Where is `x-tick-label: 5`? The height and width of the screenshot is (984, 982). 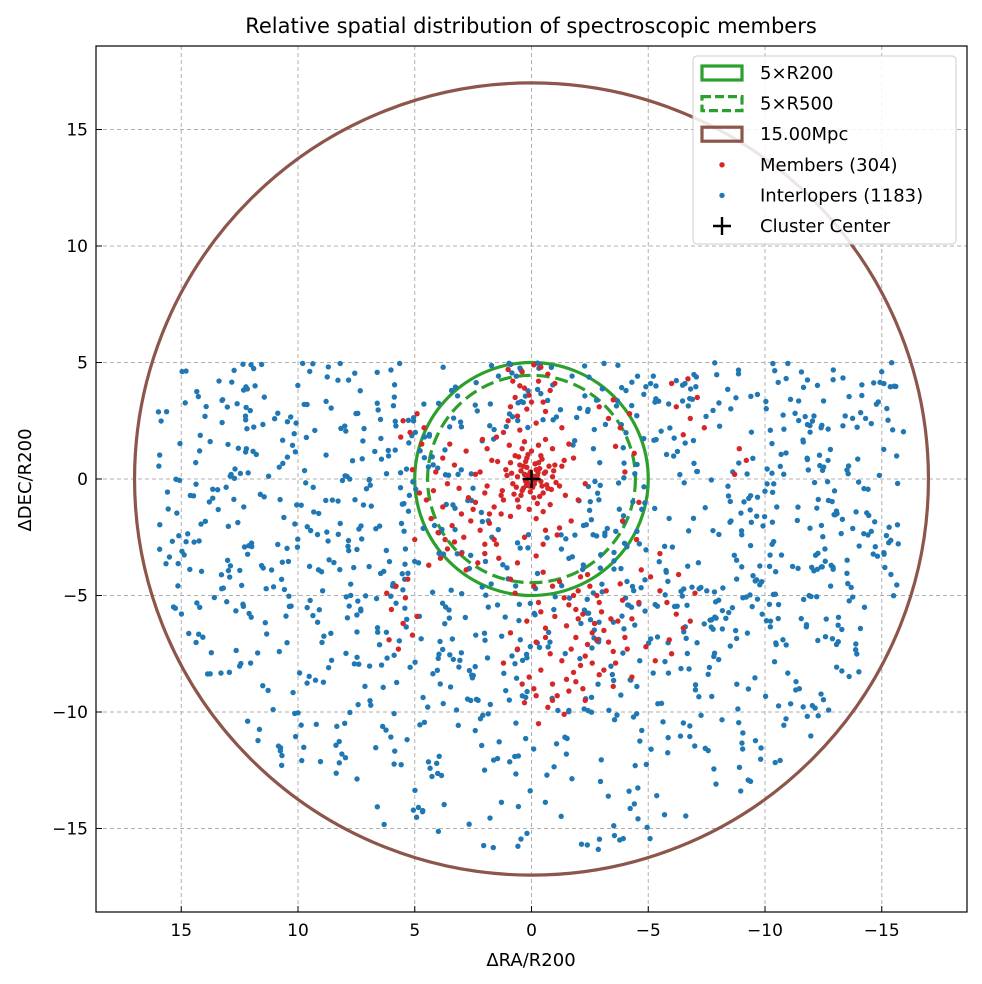 x-tick-label: 5 is located at coordinates (414, 931).